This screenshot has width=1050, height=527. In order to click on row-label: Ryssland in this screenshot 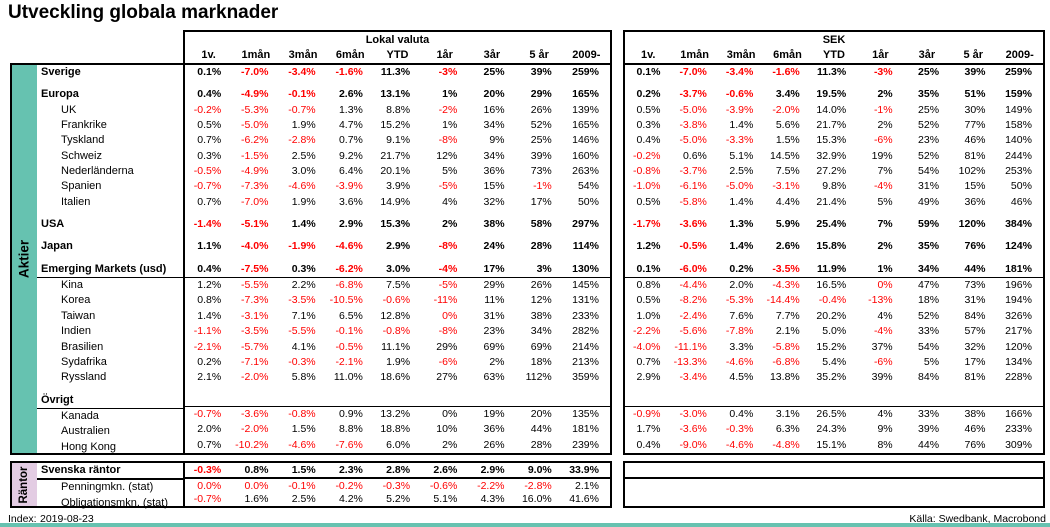, I will do `click(84, 377)`.